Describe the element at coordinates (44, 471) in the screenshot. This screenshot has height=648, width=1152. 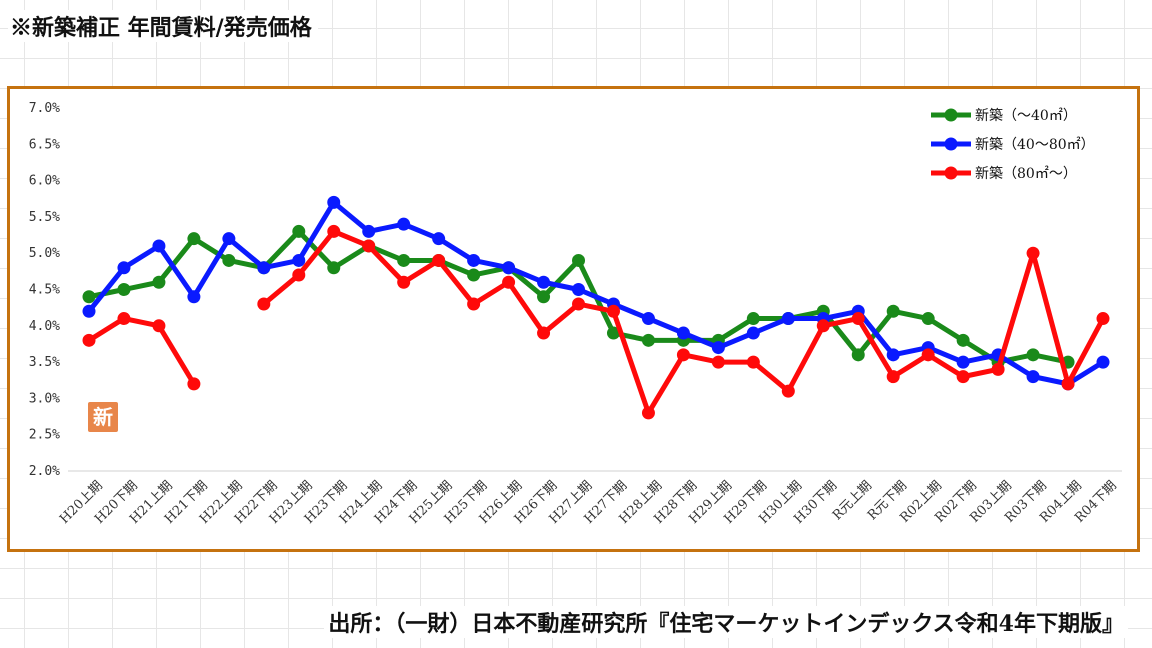
I see `y-tick-label: 2.0%` at that location.